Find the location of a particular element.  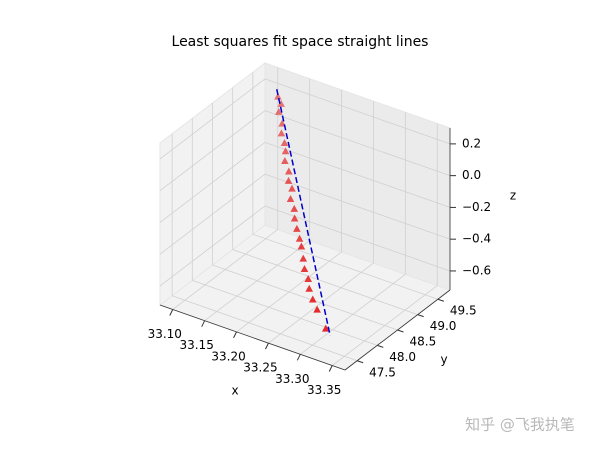

z-axis-label: z is located at coordinates (513, 196).